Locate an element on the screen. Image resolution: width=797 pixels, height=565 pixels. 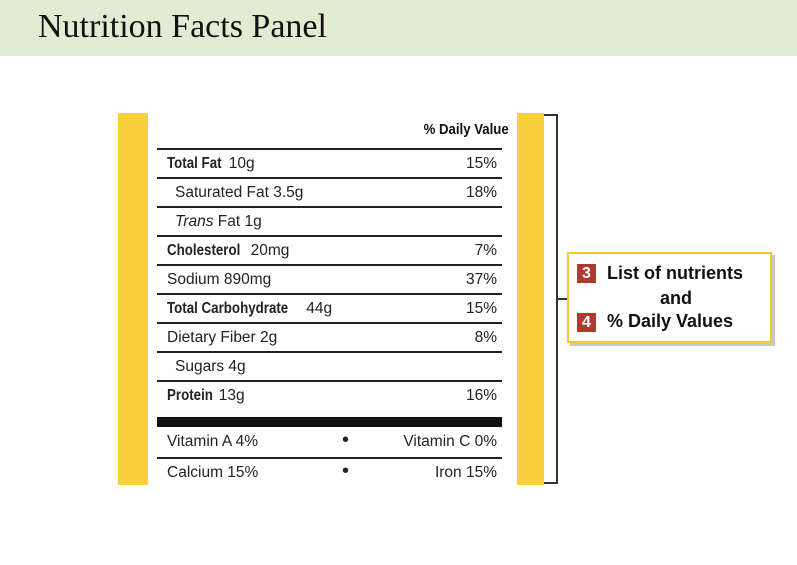
nutrient-label-bold: Cholesterol is located at coordinates (204, 250).